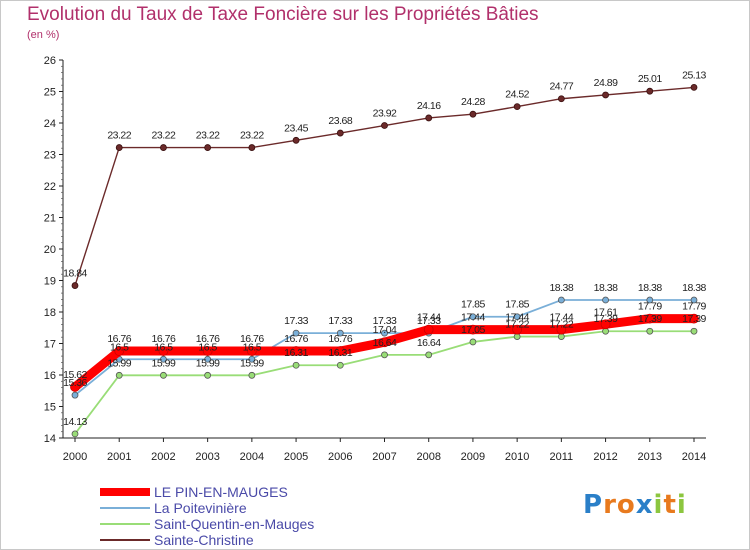  What do you see at coordinates (221, 492) in the screenshot?
I see `legend-label: LE PIN-EN-MAUGES` at bounding box center [221, 492].